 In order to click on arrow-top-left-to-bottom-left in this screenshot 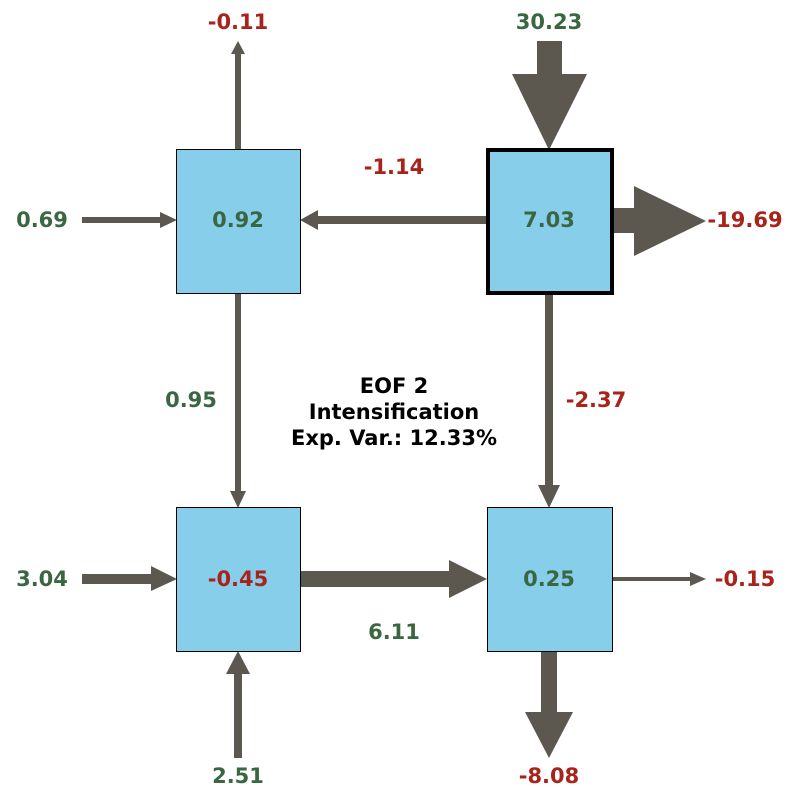, I will do `click(238, 400)`.